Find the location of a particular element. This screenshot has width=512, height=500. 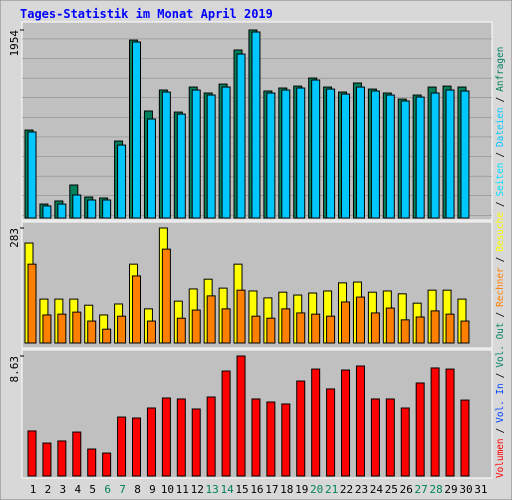

x-tick-label: 7 is located at coordinates (122, 489).